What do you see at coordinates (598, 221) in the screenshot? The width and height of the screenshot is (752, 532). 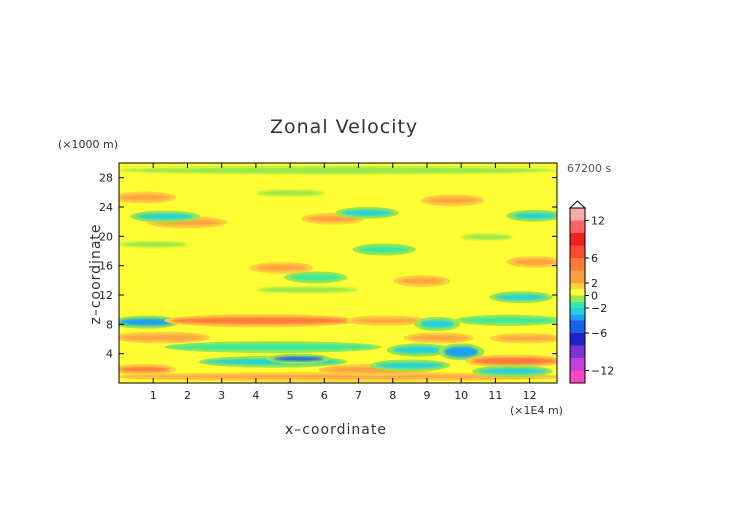 I see `colorbar-tick-label: 12` at bounding box center [598, 221].